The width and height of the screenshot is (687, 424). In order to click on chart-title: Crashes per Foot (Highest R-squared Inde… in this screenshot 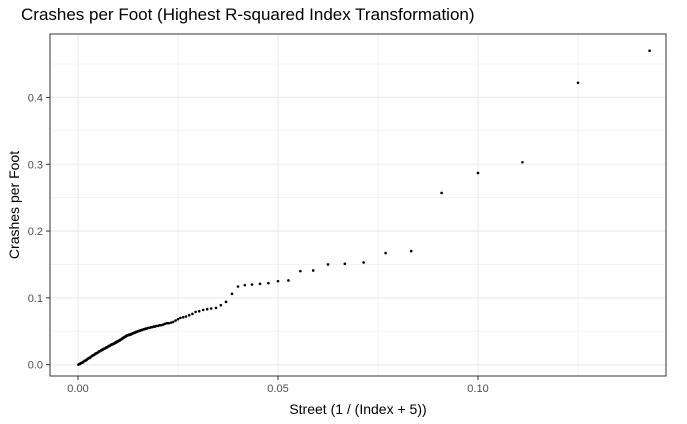, I will do `click(248, 14)`.